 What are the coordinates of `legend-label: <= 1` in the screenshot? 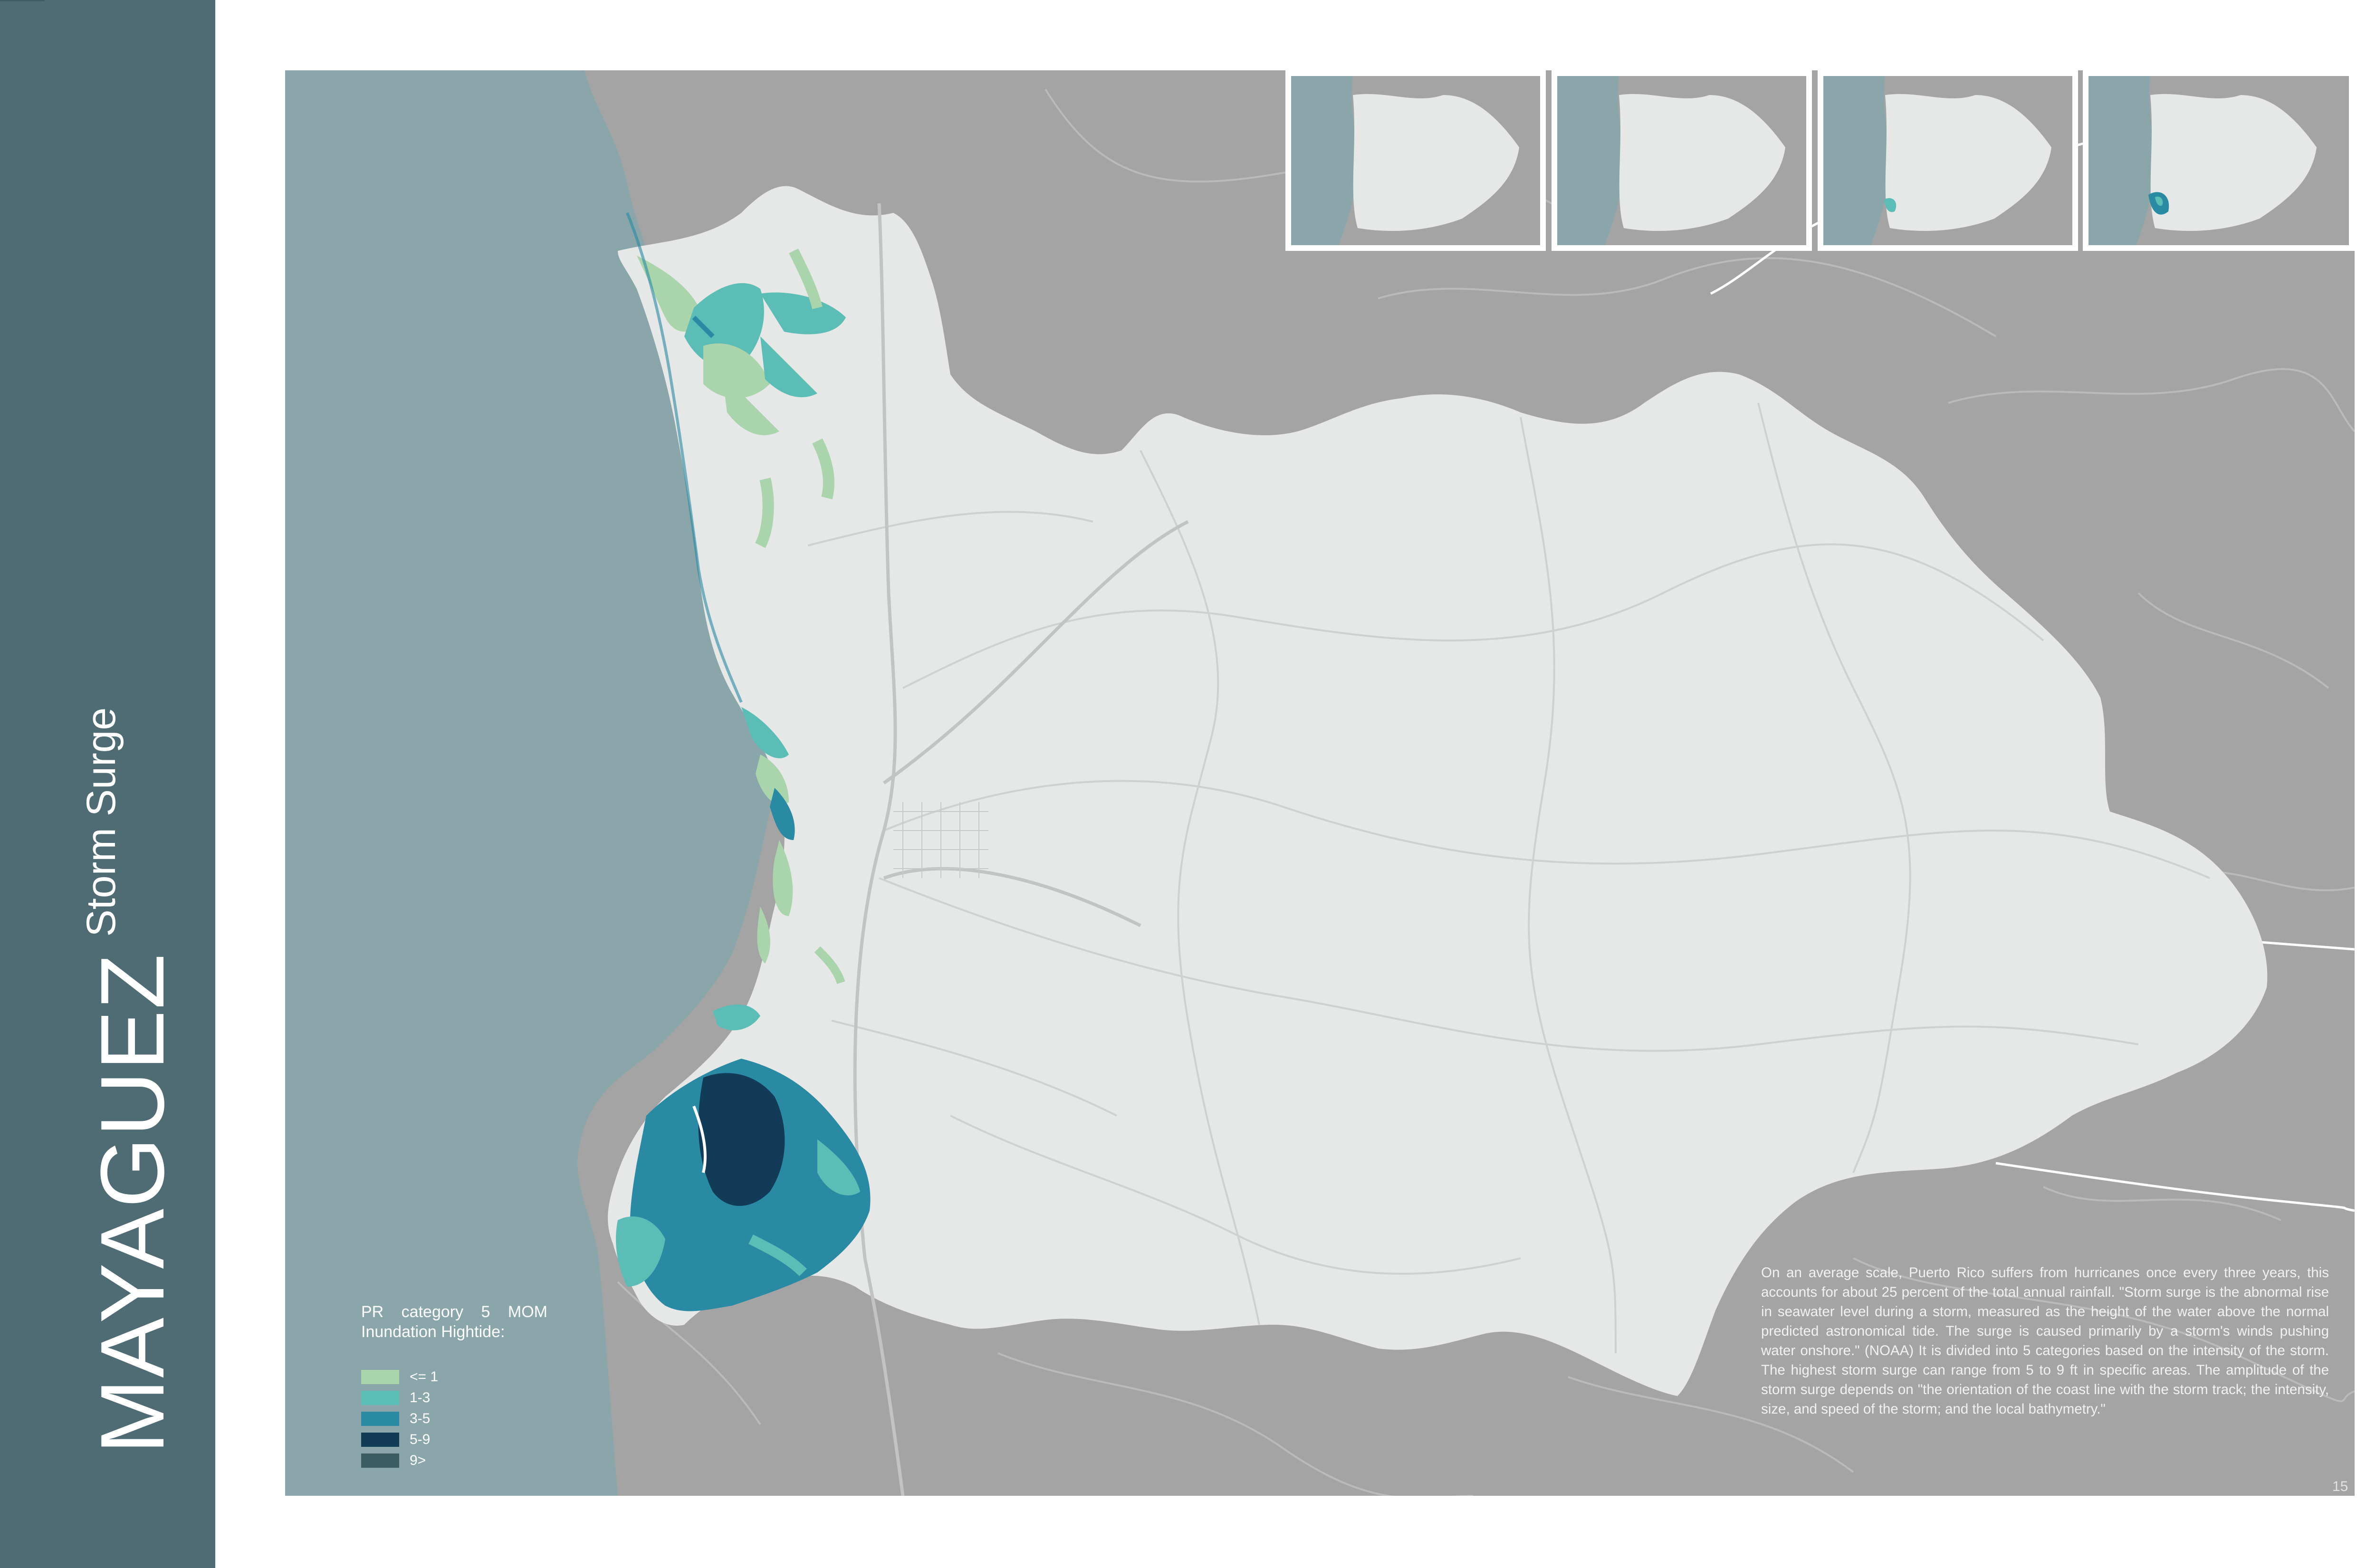 It's located at (424, 1377).